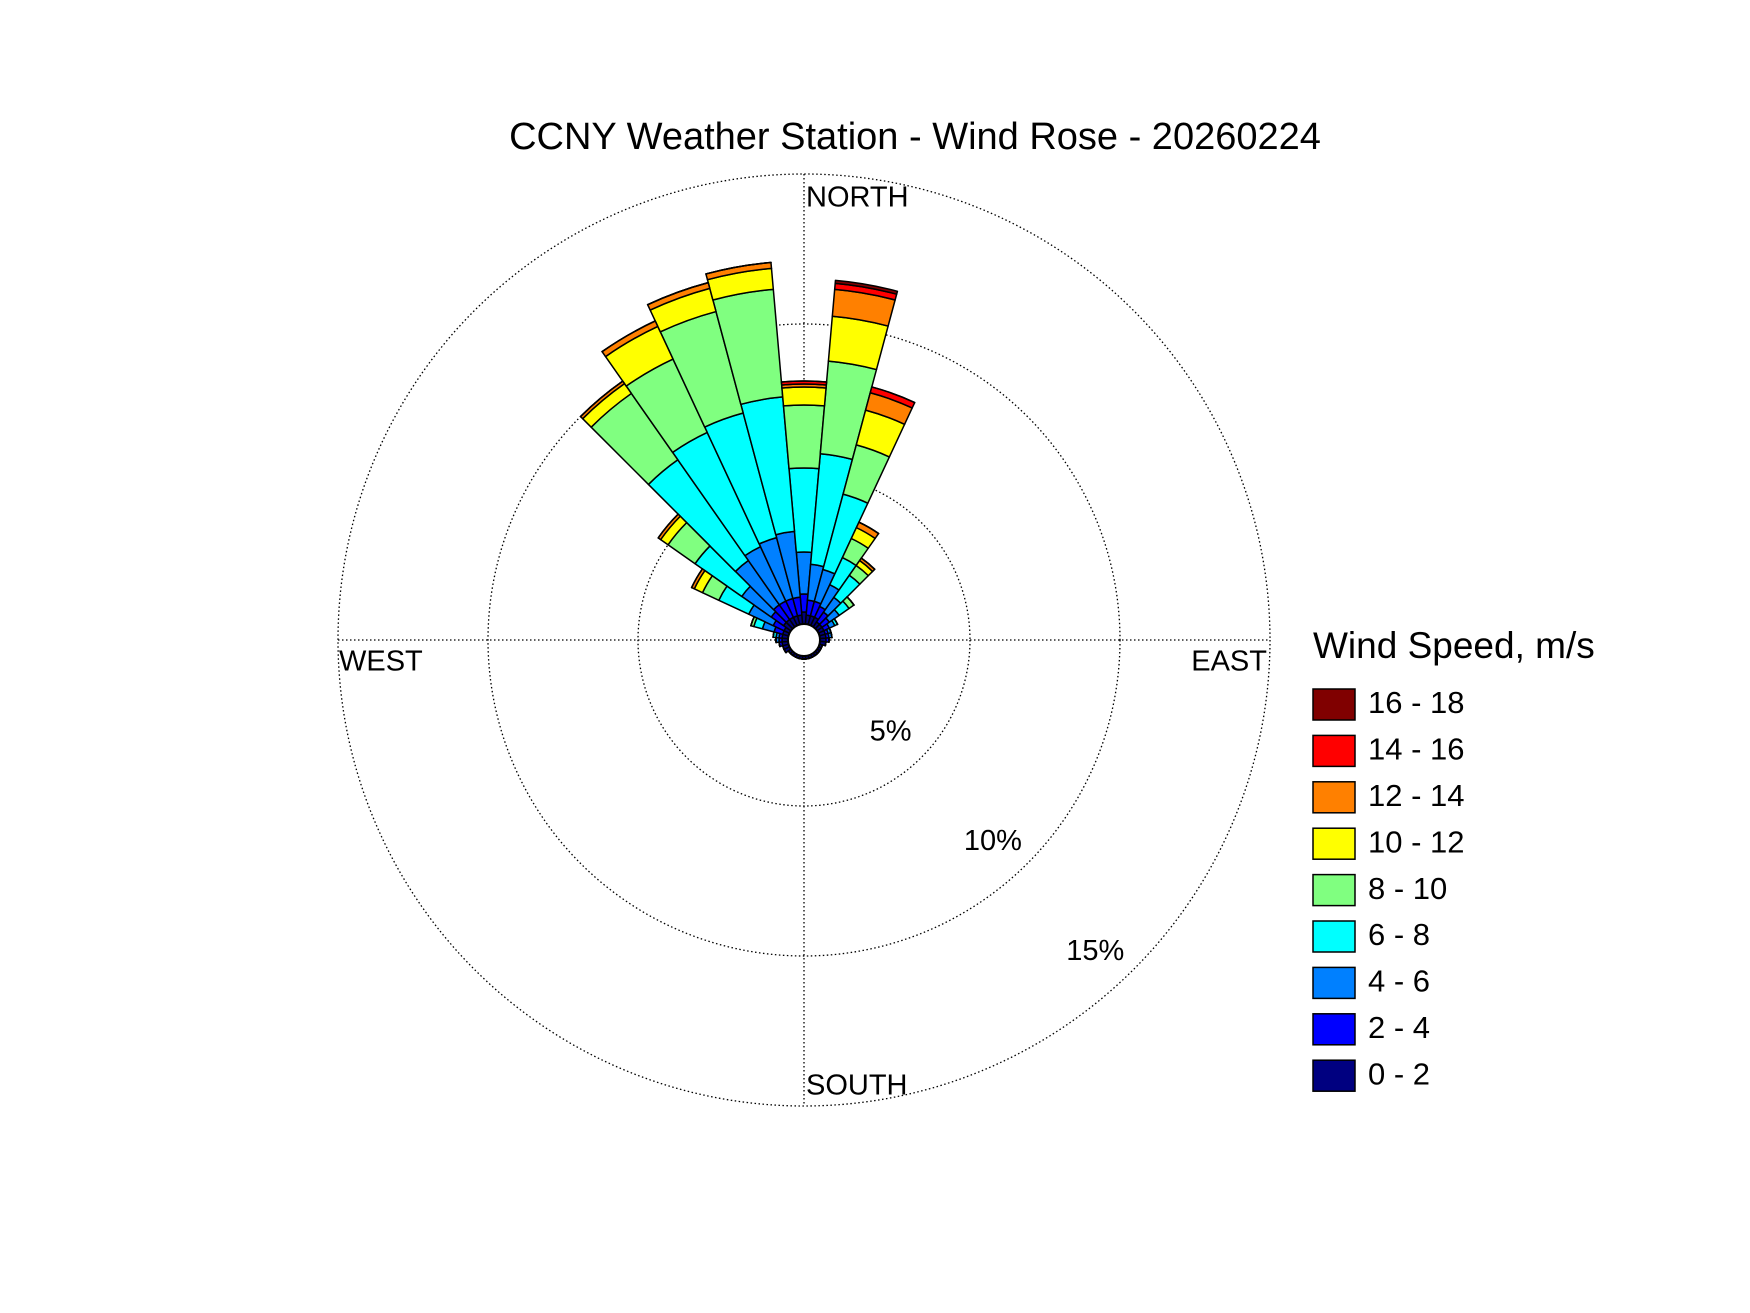 This screenshot has height=1313, width=1750. What do you see at coordinates (993, 841) in the screenshot?
I see `ring-label: 10%` at bounding box center [993, 841].